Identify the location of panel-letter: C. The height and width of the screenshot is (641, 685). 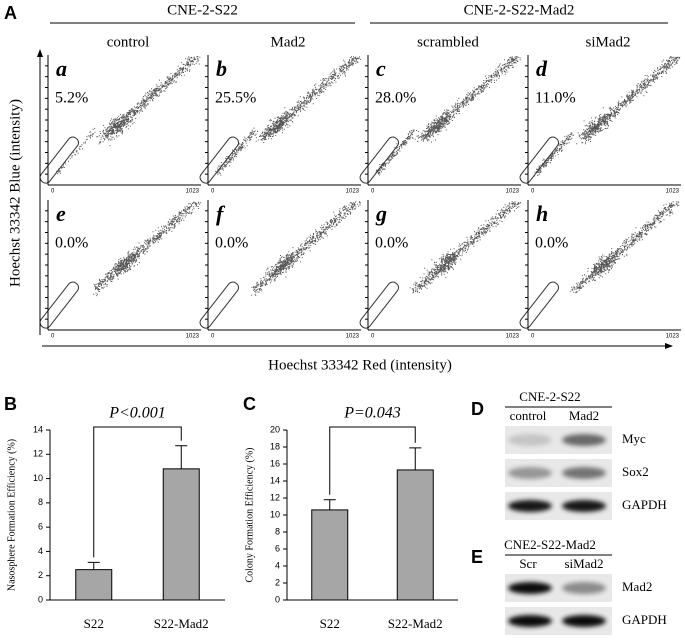
(249, 404).